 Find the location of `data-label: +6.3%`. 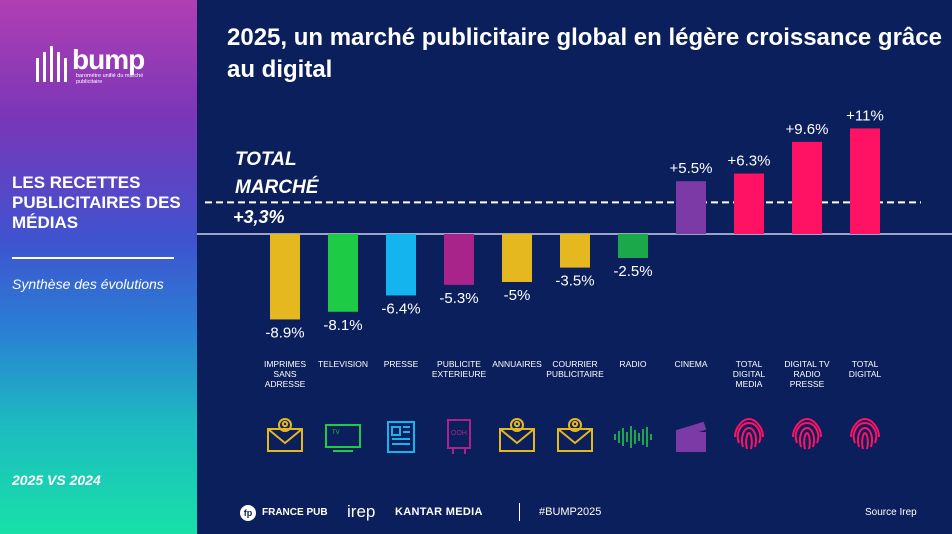

data-label: +6.3% is located at coordinates (749, 161).